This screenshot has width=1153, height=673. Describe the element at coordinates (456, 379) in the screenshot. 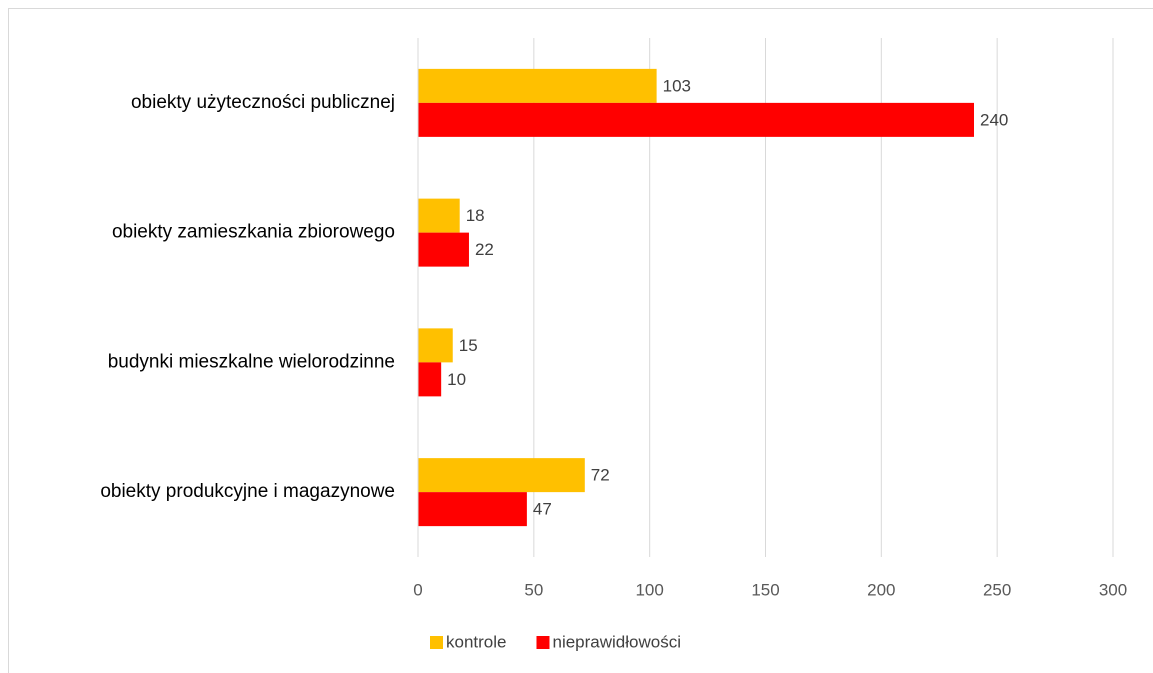

I see `data-label: 10` at that location.